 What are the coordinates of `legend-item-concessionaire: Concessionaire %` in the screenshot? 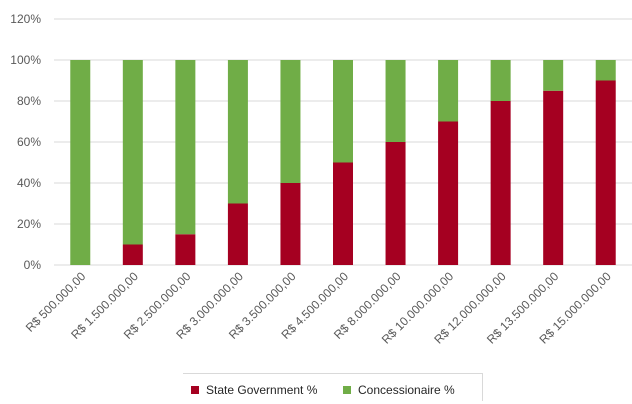 It's located at (399, 390).